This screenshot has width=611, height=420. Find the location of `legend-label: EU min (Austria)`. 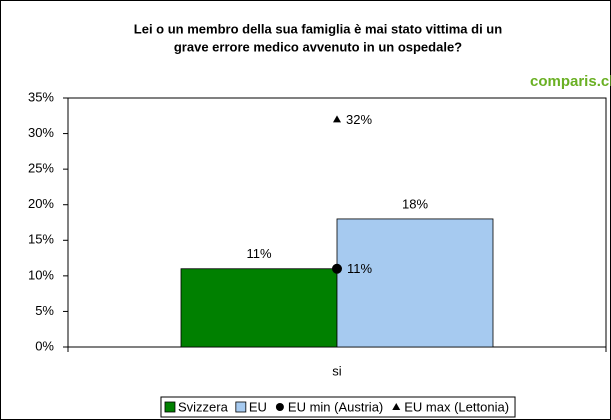

legend-label: EU min (Austria) is located at coordinates (335, 406).